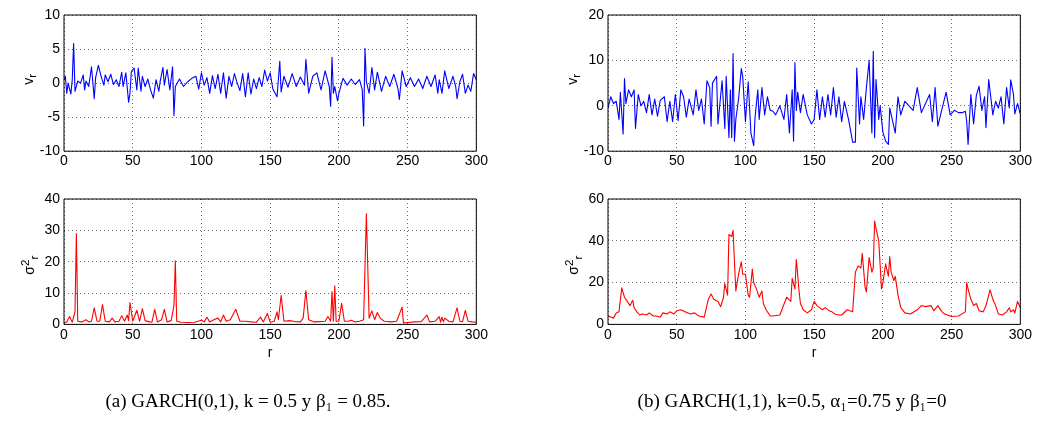  What do you see at coordinates (792, 401) in the screenshot?
I see `text: (b) GARCH(1,1), k=0.5, α₁=0.75 y β₁=0` at bounding box center [792, 401].